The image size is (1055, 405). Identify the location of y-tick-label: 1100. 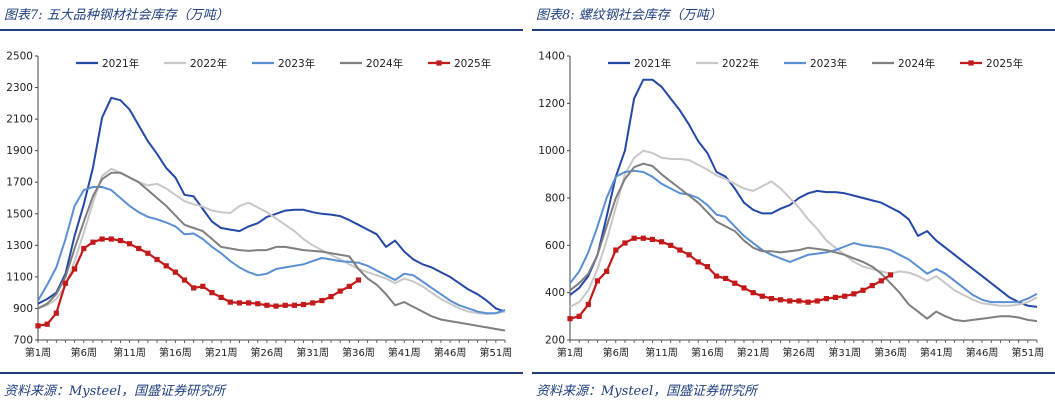
(19, 277).